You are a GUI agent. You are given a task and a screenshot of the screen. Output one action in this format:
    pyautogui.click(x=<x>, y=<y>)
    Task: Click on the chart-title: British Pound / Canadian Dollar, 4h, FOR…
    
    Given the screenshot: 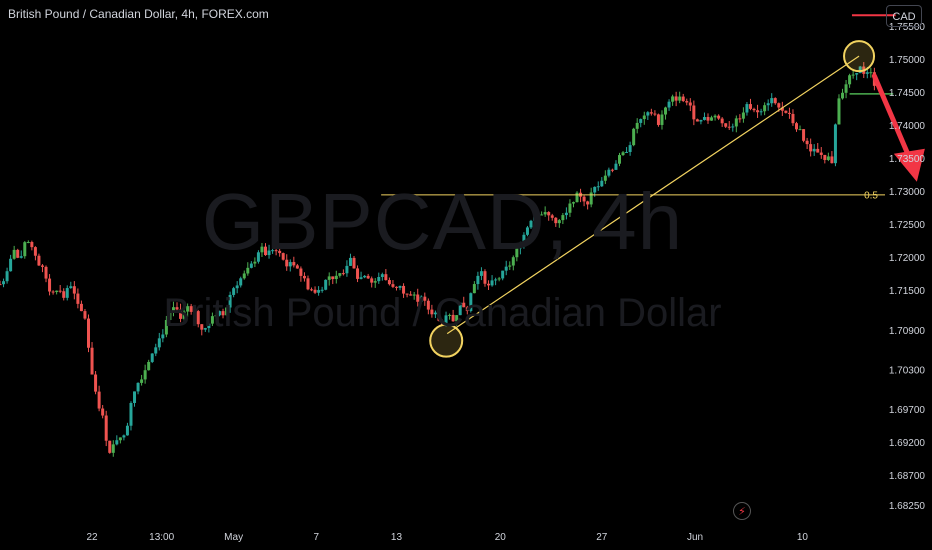 What is the action you would take?
    pyautogui.click(x=138, y=14)
    